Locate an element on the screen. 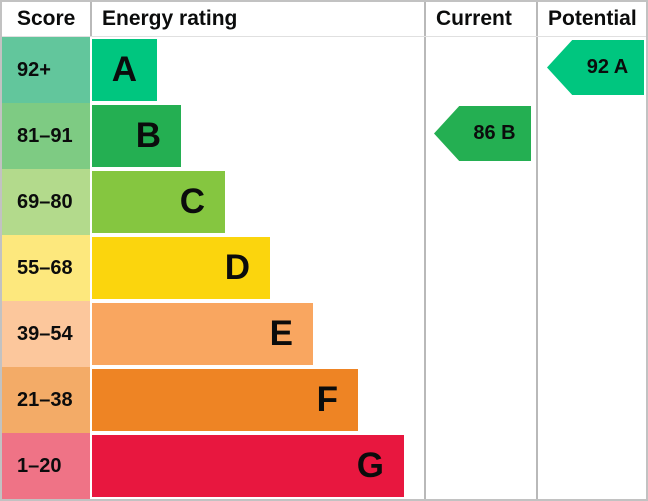 This screenshot has width=648, height=501. energy-cell-g: G is located at coordinates (257, 466).